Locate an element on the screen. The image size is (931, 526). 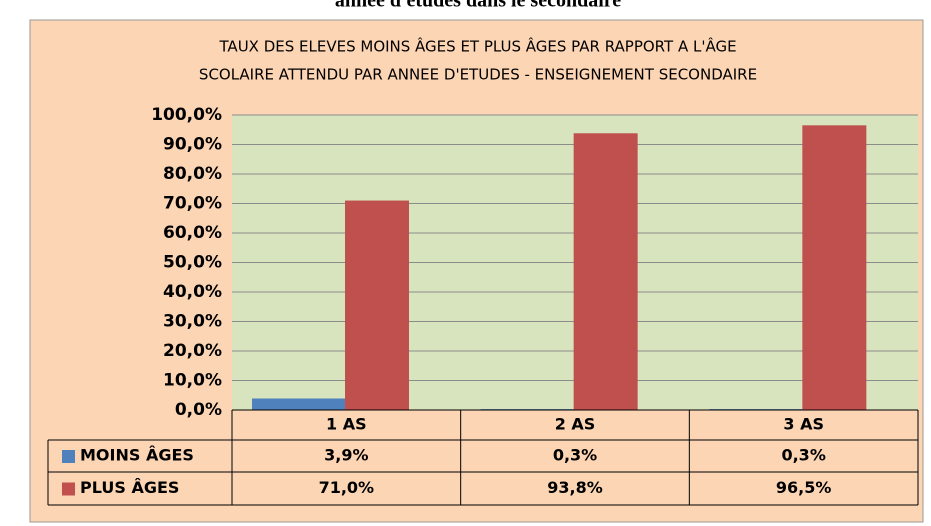
y-tick-label: 30,0% is located at coordinates (192, 322).